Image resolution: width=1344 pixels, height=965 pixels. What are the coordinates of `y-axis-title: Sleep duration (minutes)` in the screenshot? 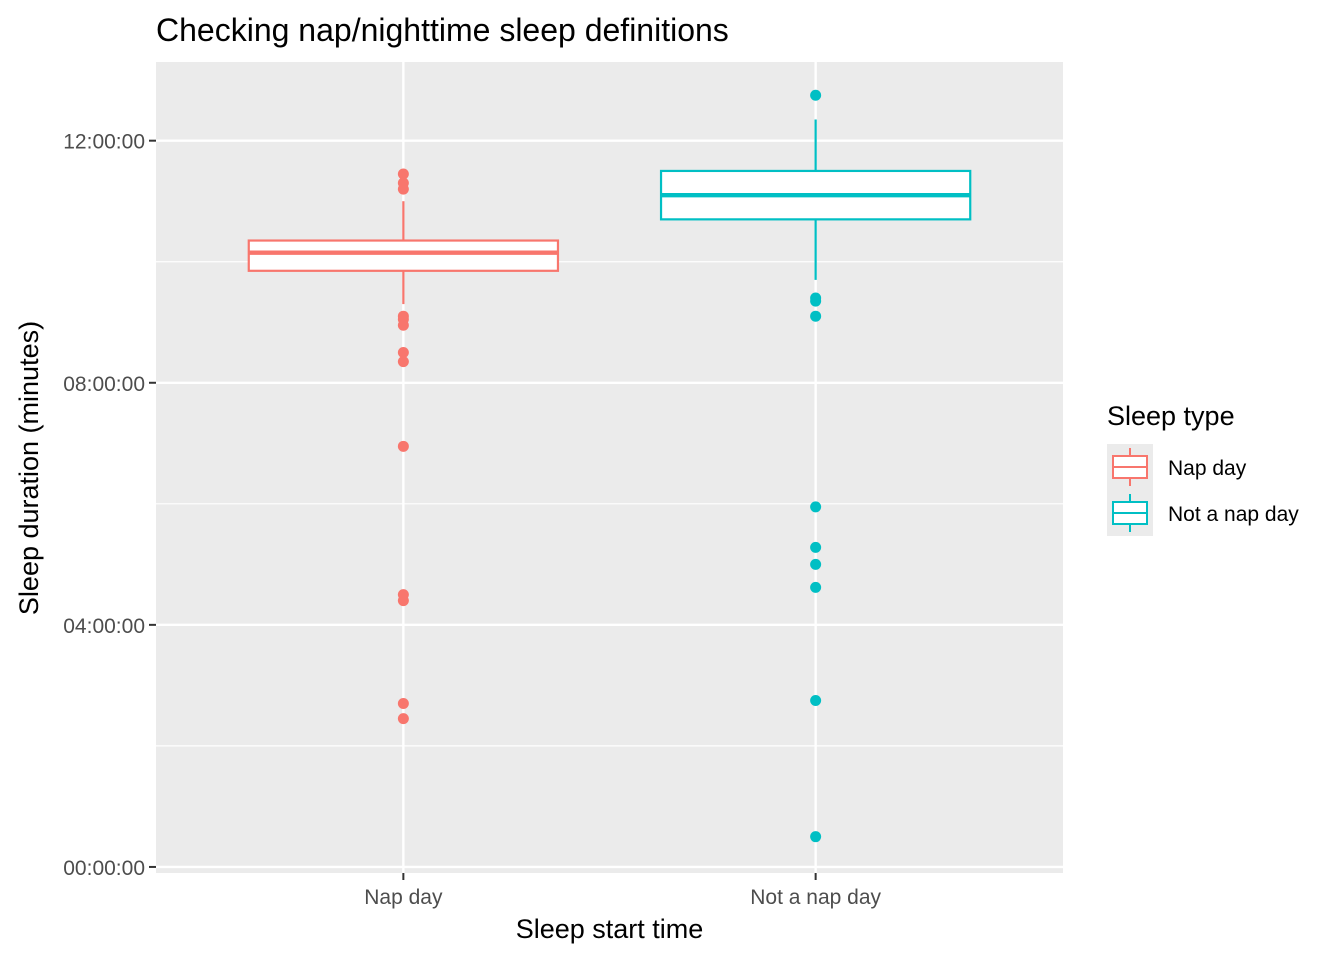 It's located at (29, 468).